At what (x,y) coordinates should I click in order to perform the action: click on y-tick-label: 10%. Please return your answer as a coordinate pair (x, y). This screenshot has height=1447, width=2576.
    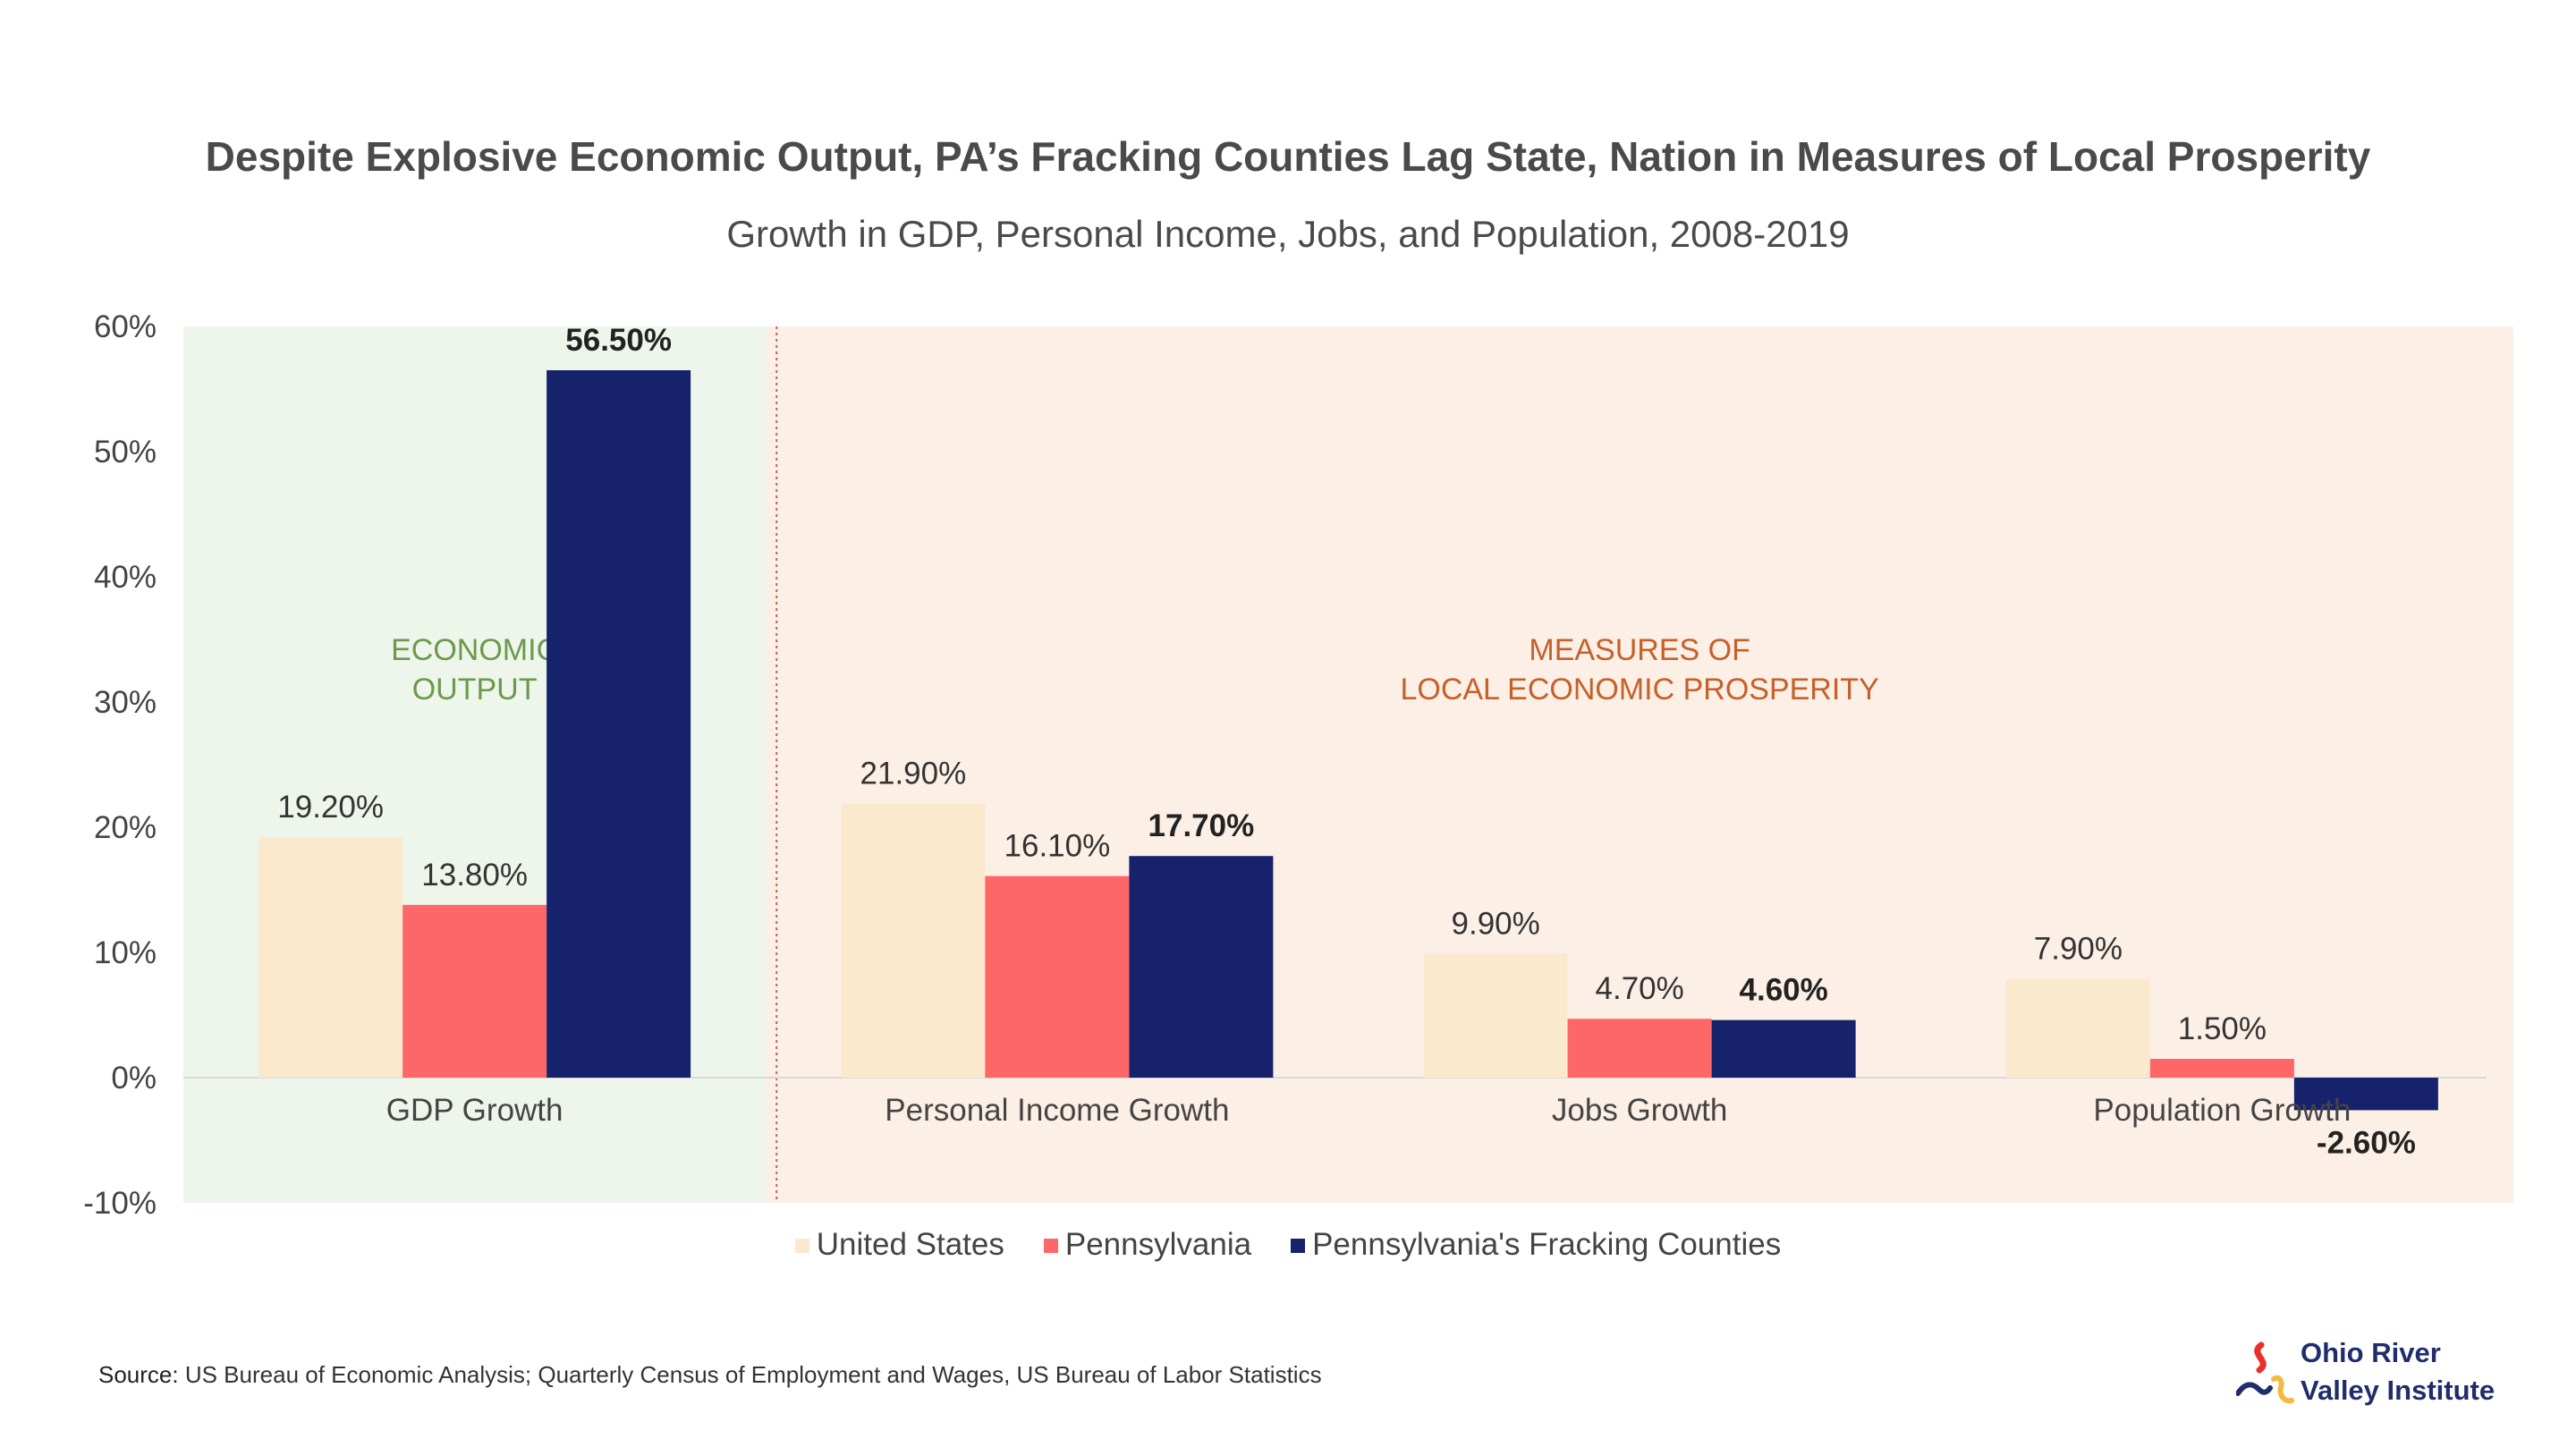
    Looking at the image, I should click on (125, 952).